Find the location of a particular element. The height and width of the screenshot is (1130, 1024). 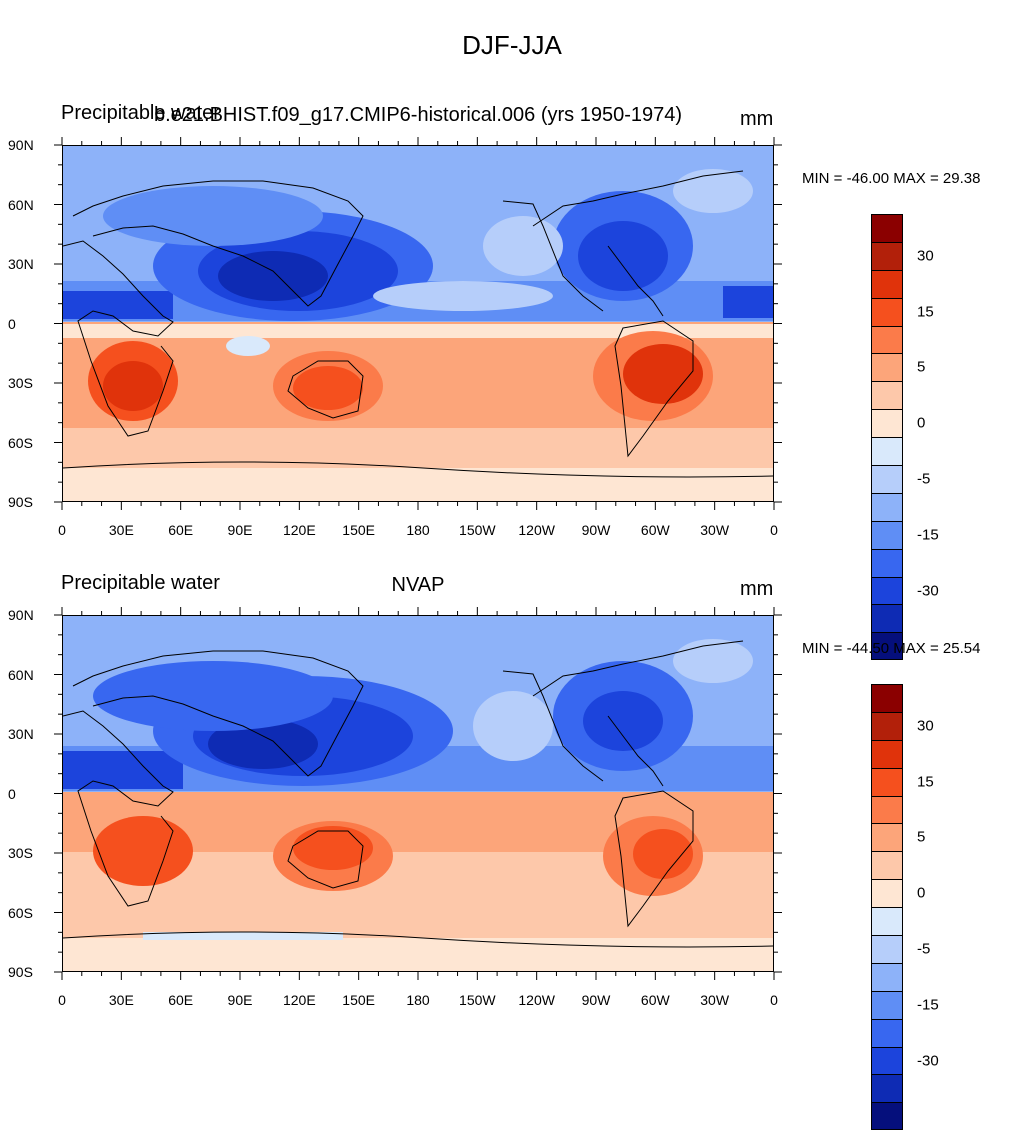

panel-center-title: NVAP is located at coordinates (418, 585).